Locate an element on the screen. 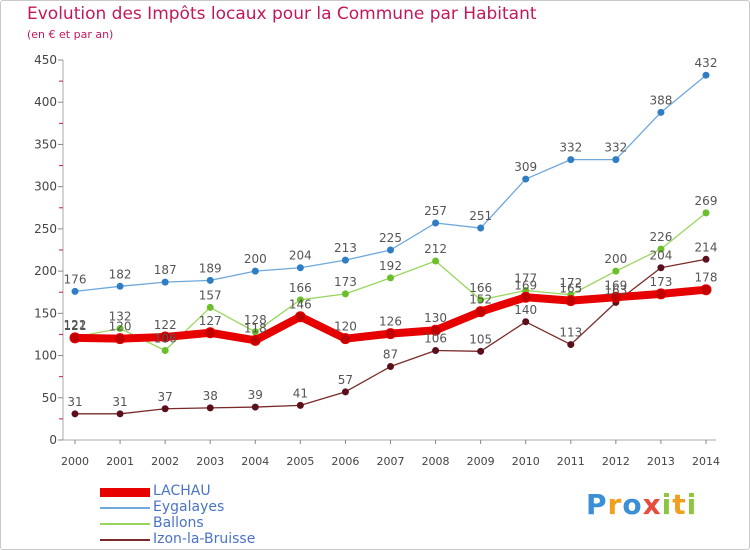 The width and height of the screenshot is (750, 550). logo-letter: t is located at coordinates (679, 504).